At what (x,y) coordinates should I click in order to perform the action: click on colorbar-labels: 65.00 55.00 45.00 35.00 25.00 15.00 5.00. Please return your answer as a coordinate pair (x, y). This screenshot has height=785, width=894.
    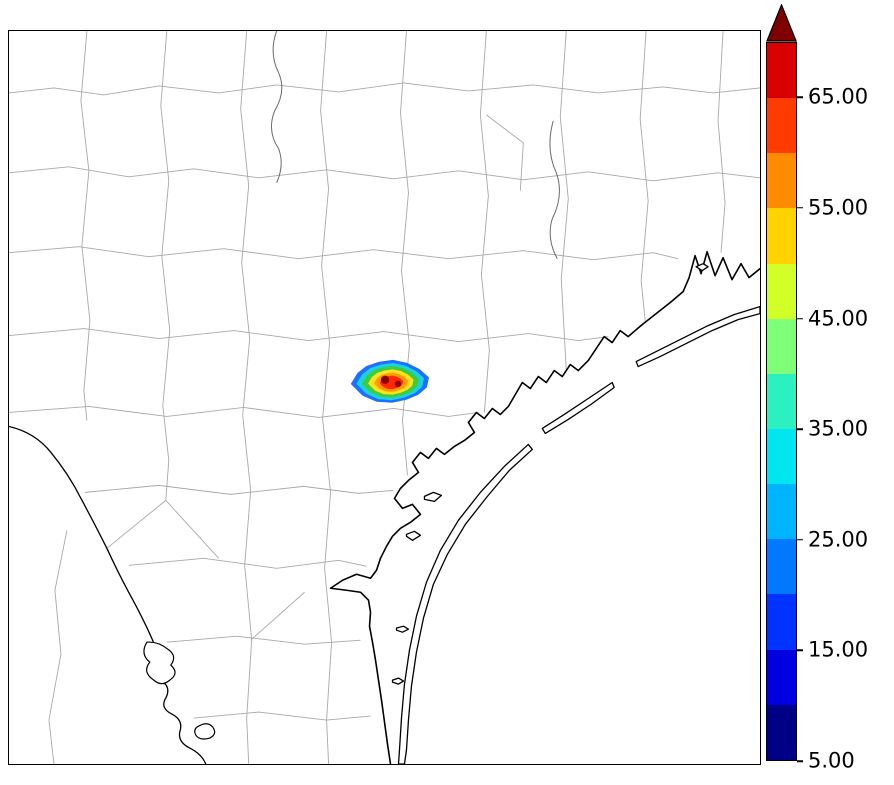
    Looking at the image, I should click on (851, 406).